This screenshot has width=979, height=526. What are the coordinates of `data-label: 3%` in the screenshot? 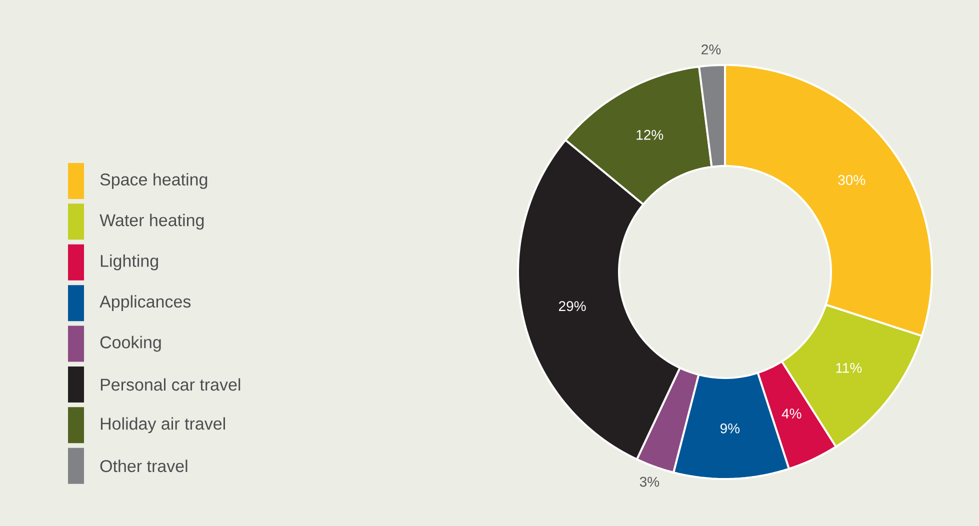 It's located at (650, 481).